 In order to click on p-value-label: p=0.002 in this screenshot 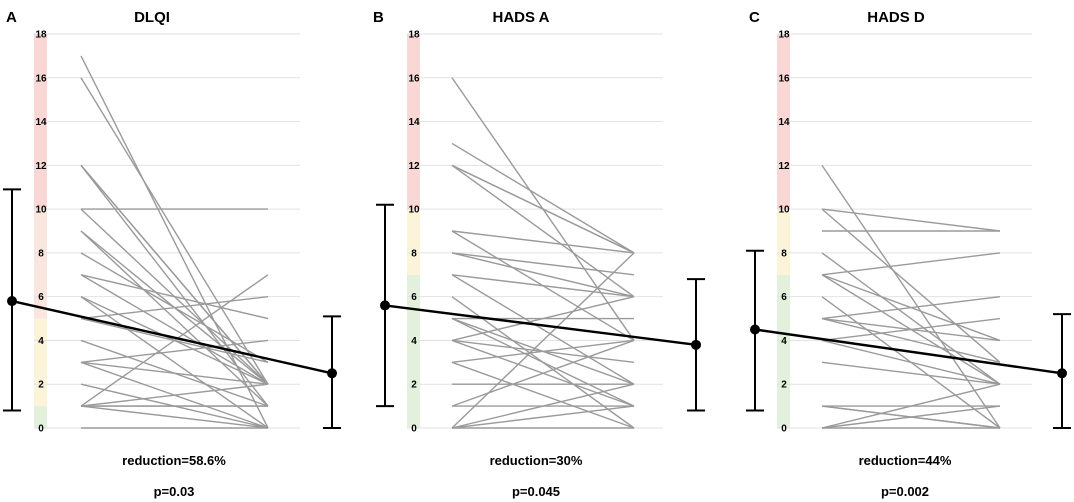, I will do `click(905, 491)`.